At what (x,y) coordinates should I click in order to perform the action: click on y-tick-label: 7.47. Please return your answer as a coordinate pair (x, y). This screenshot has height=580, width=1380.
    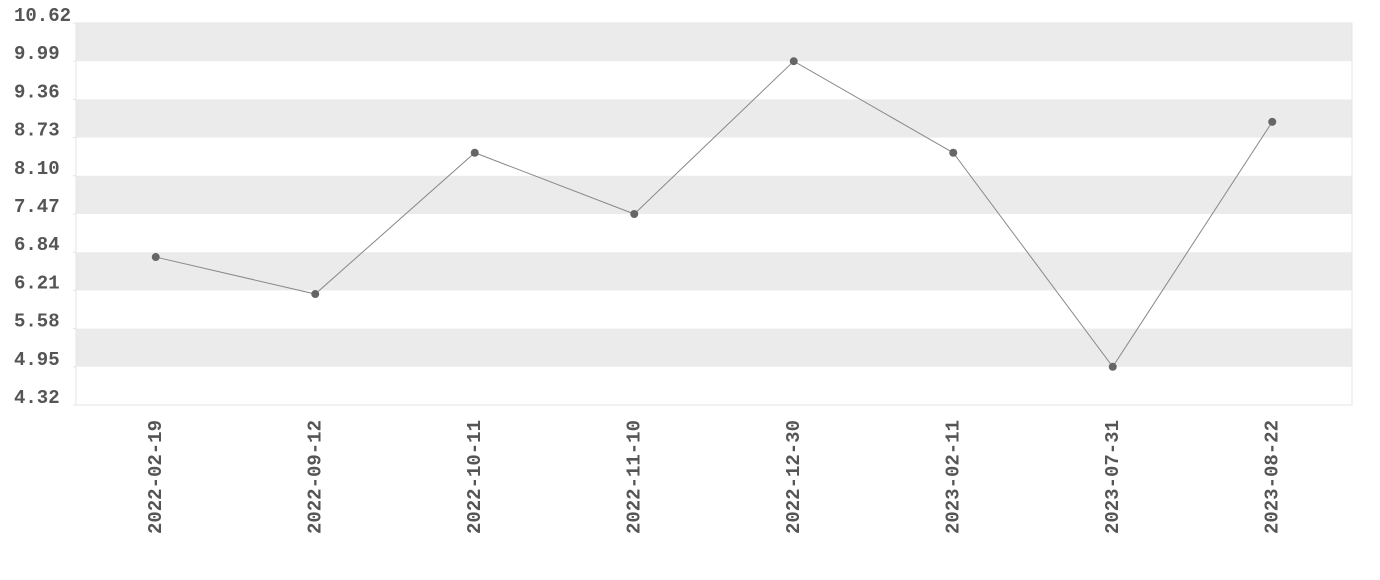
    Looking at the image, I should click on (37, 207).